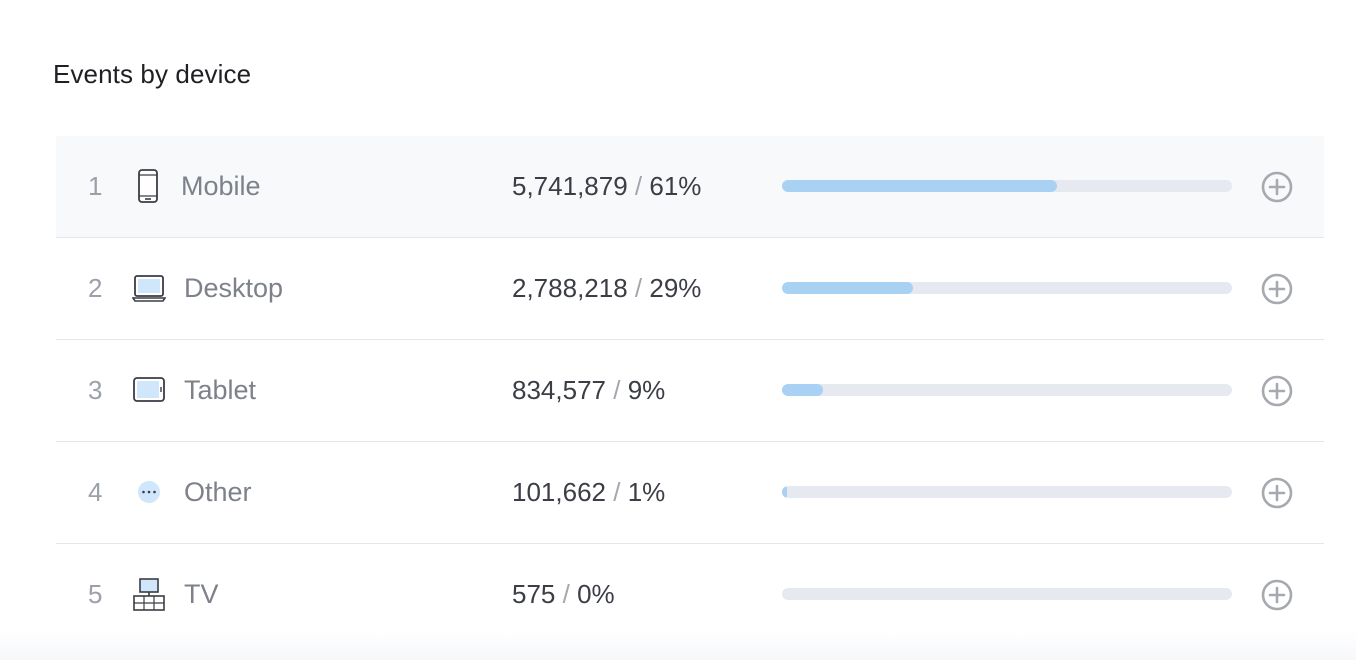 The width and height of the screenshot is (1356, 660). What do you see at coordinates (596, 594) in the screenshot?
I see `event-percent: 0%` at bounding box center [596, 594].